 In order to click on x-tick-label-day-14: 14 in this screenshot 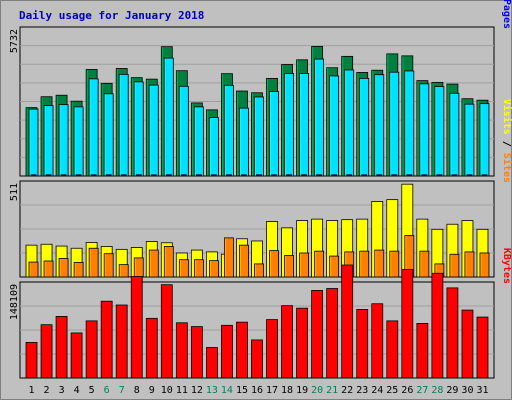, I will do `click(227, 390)`.